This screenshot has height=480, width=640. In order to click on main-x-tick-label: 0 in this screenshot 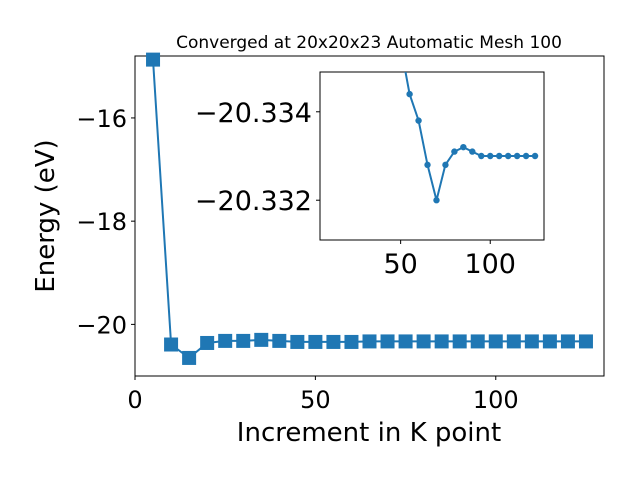, I will do `click(134, 400)`.